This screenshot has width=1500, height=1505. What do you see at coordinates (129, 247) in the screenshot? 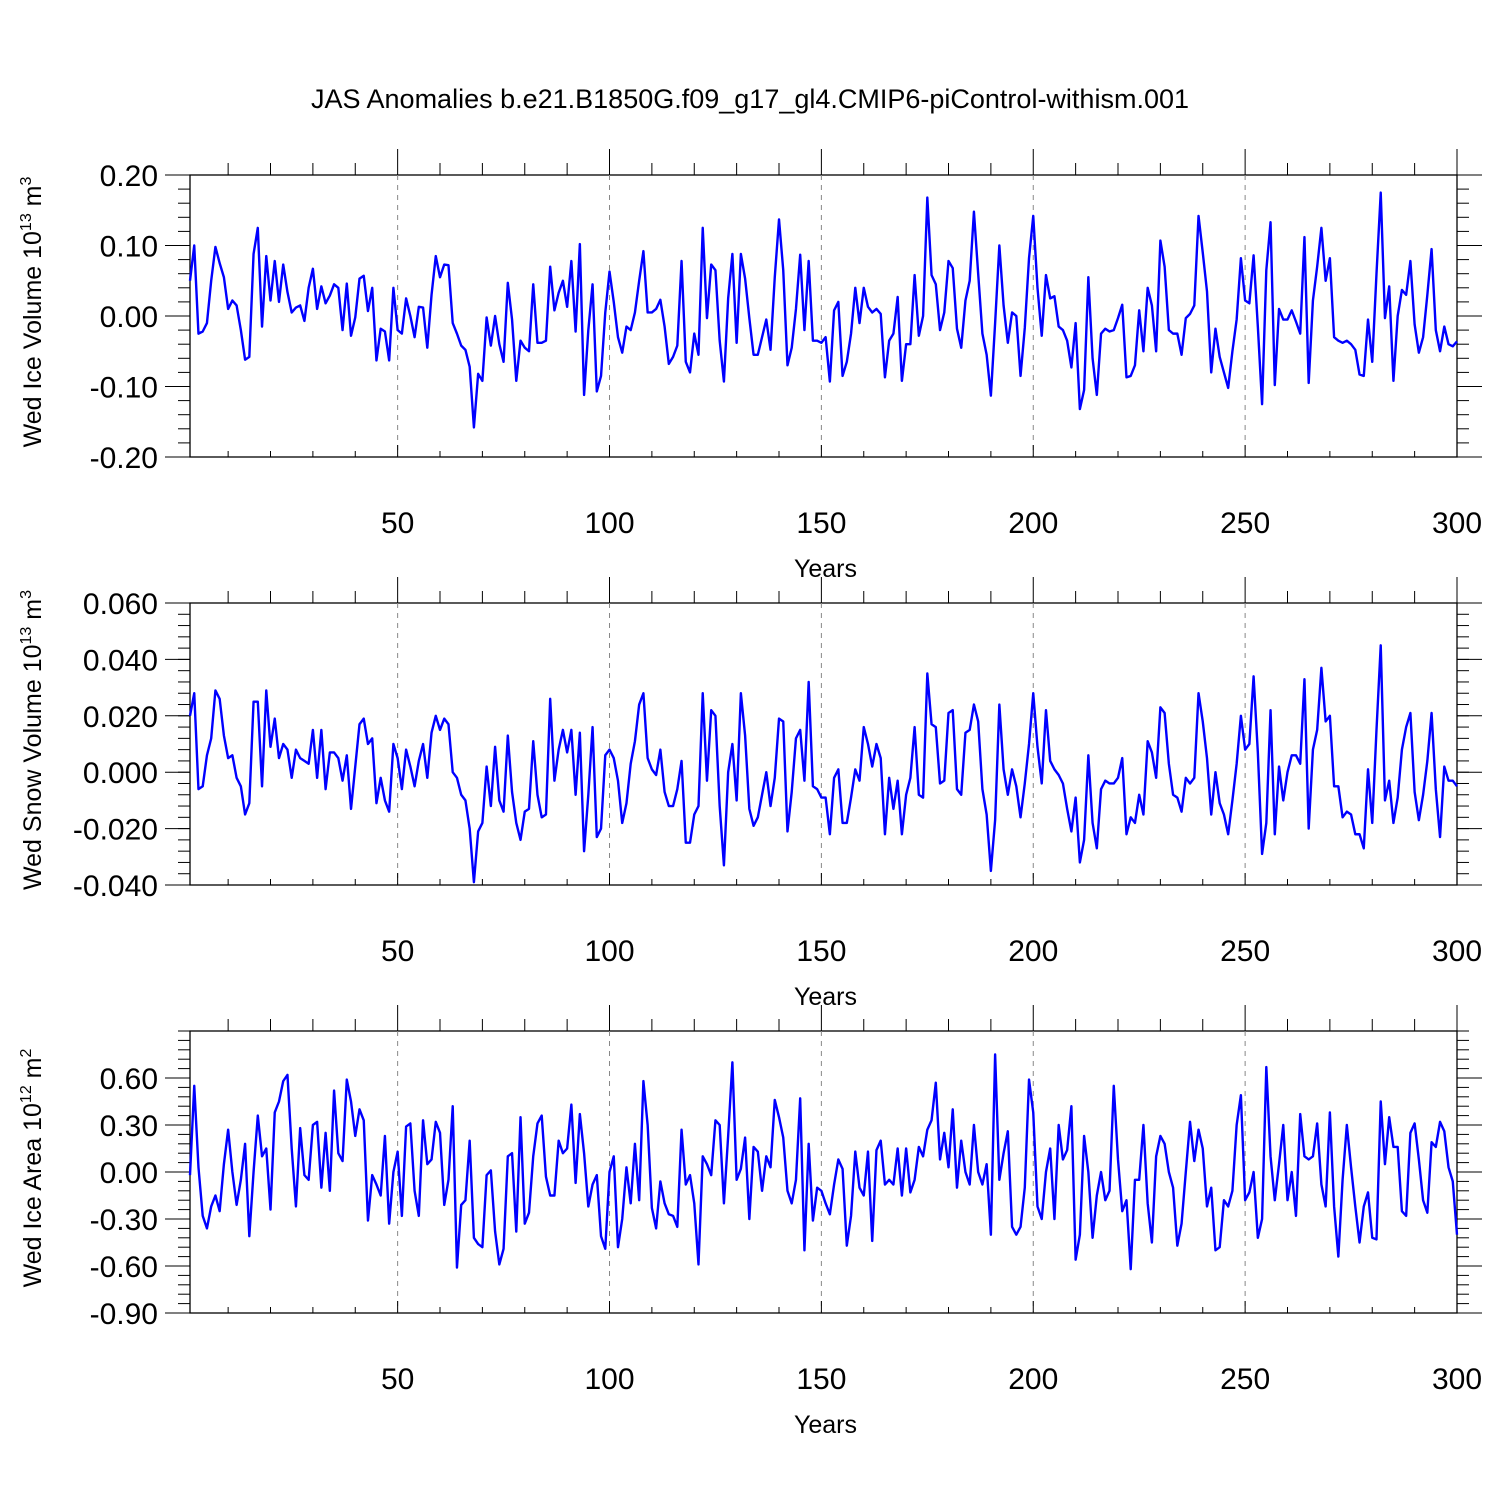
I see `y-tick-label: 0.10` at bounding box center [129, 247].